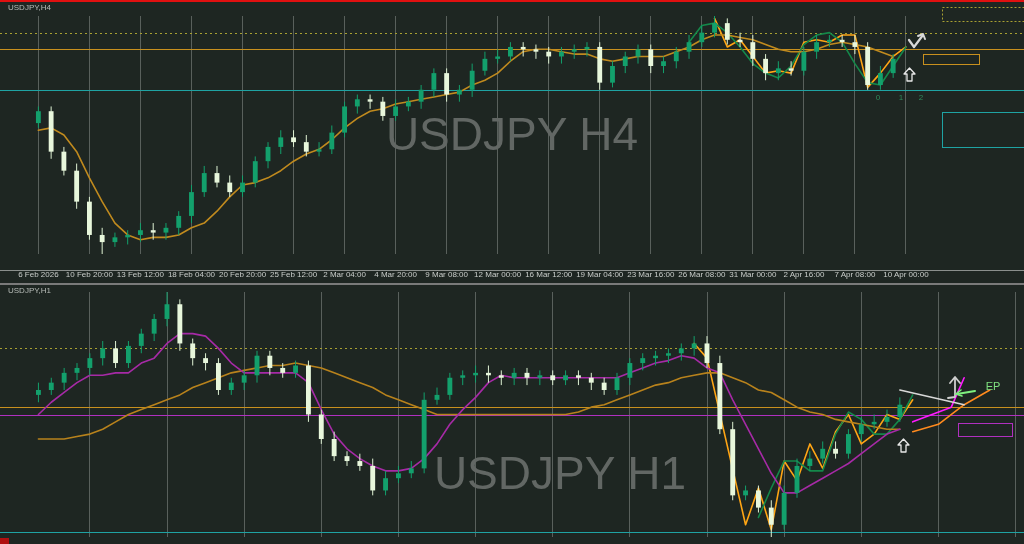 This screenshot has height=544, width=1024. What do you see at coordinates (993, 386) in the screenshot?
I see `annotation: EP` at bounding box center [993, 386].